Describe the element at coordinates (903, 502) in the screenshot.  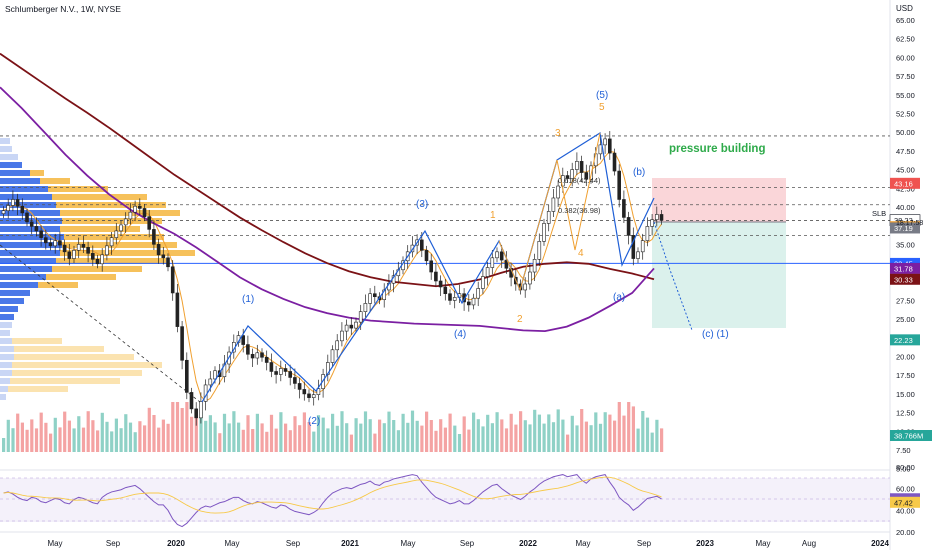
I see `rsi-tag-value: 47.42` at that location.